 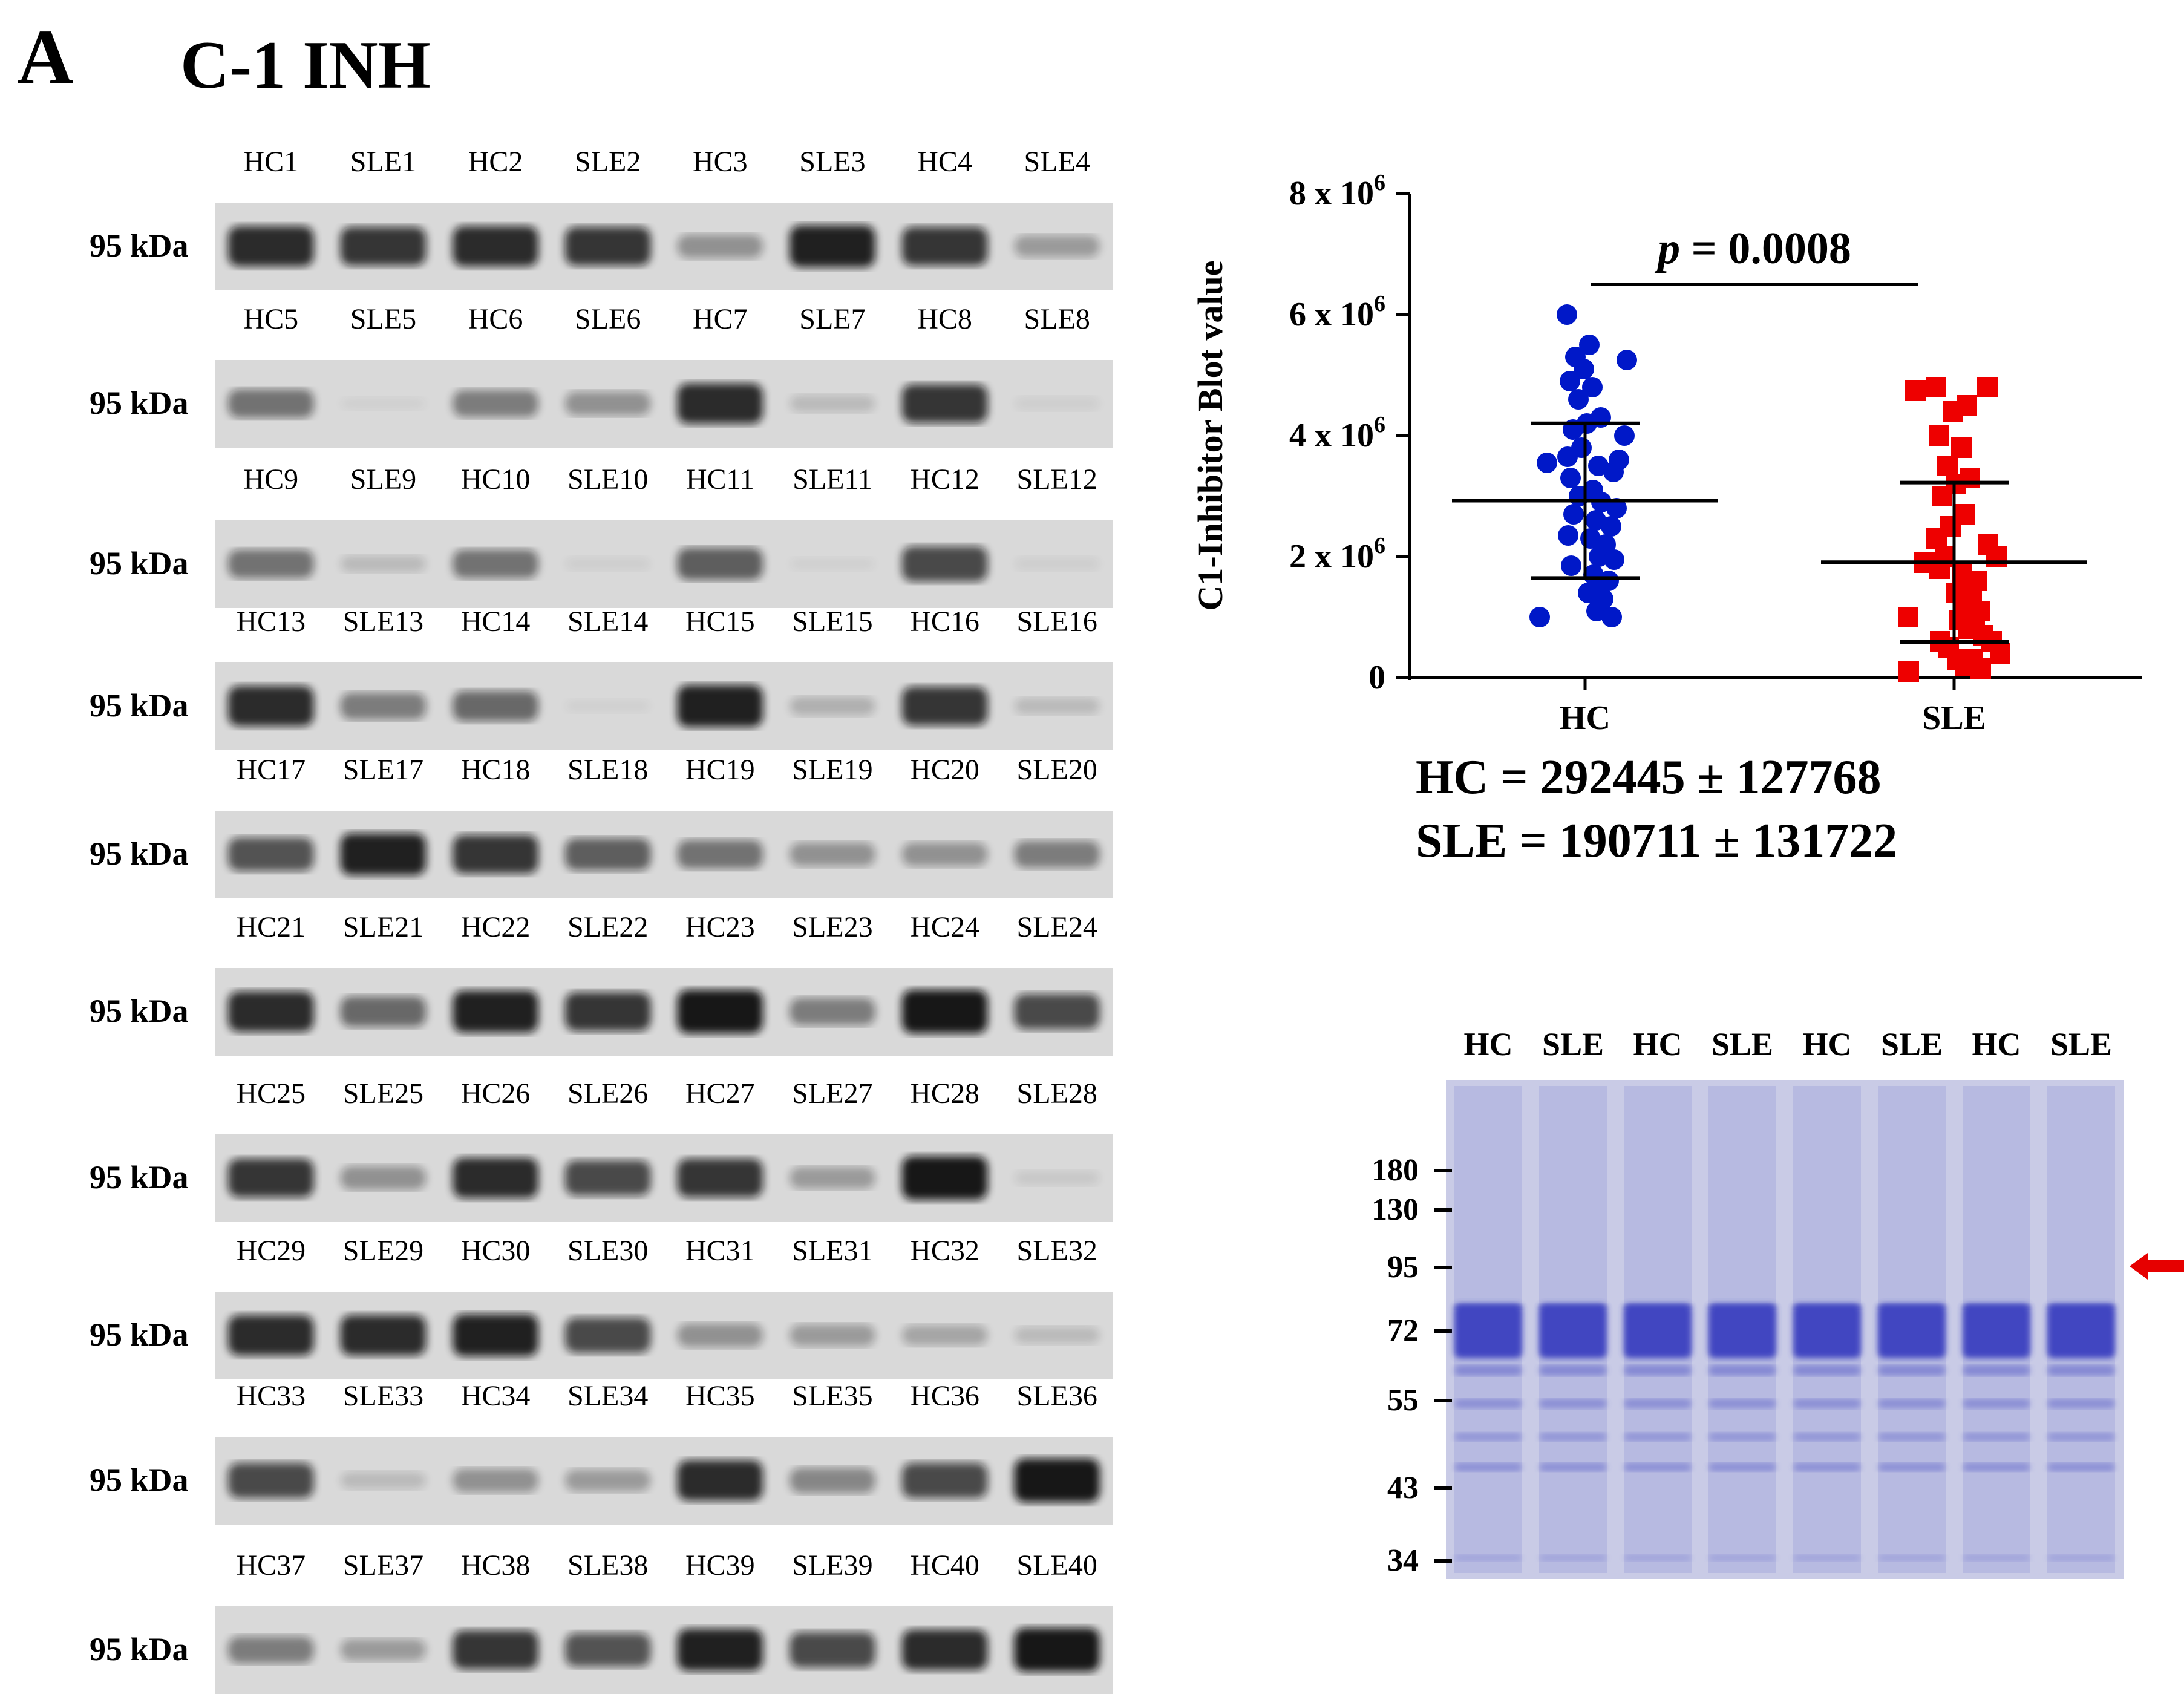 I want to click on lane-label: HC32, so click(x=944, y=1251).